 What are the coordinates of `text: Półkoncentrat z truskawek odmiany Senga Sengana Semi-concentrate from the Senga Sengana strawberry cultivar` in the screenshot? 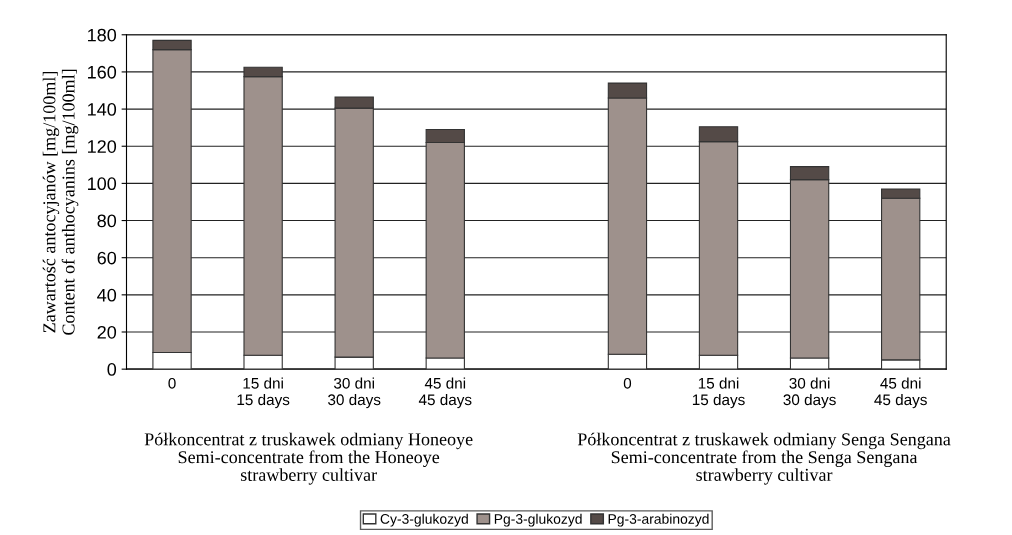 It's located at (764, 458).